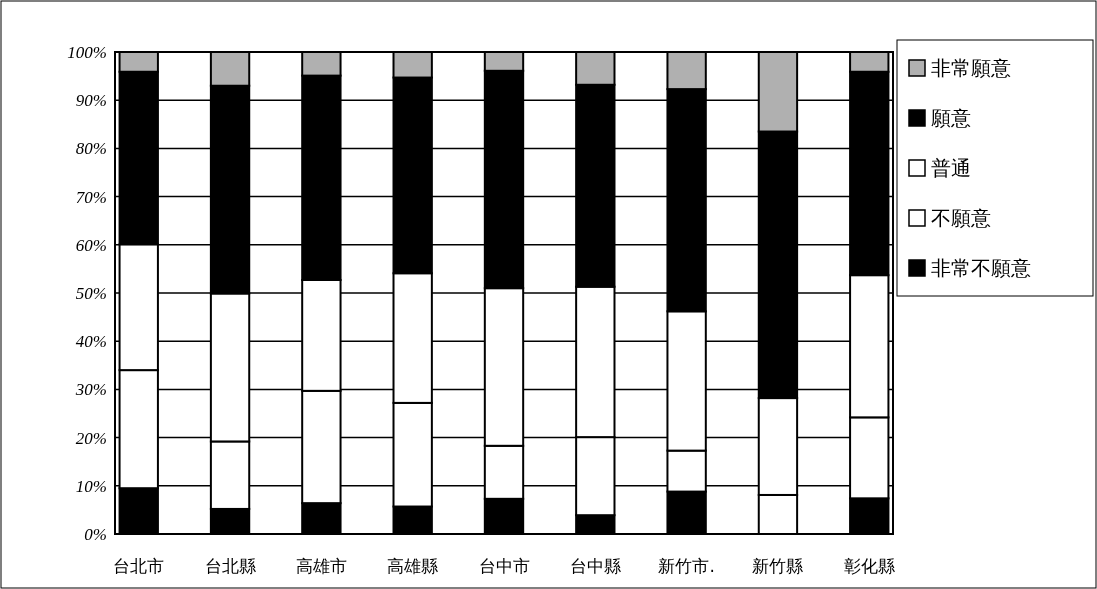  Describe the element at coordinates (95, 534) in the screenshot. I see `y-tick-label: 0%` at that location.